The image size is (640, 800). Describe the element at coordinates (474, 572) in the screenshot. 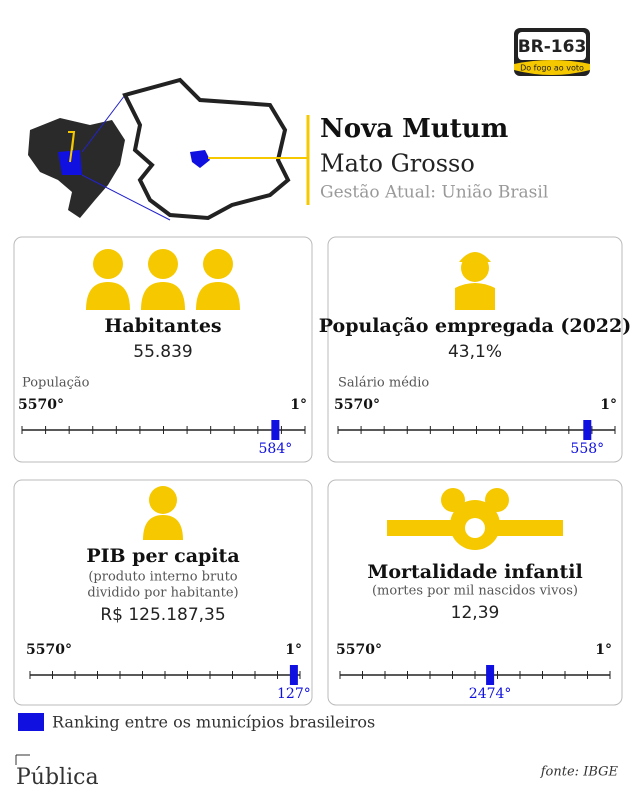

I see `card-title: Mortalidade infantil` at that location.